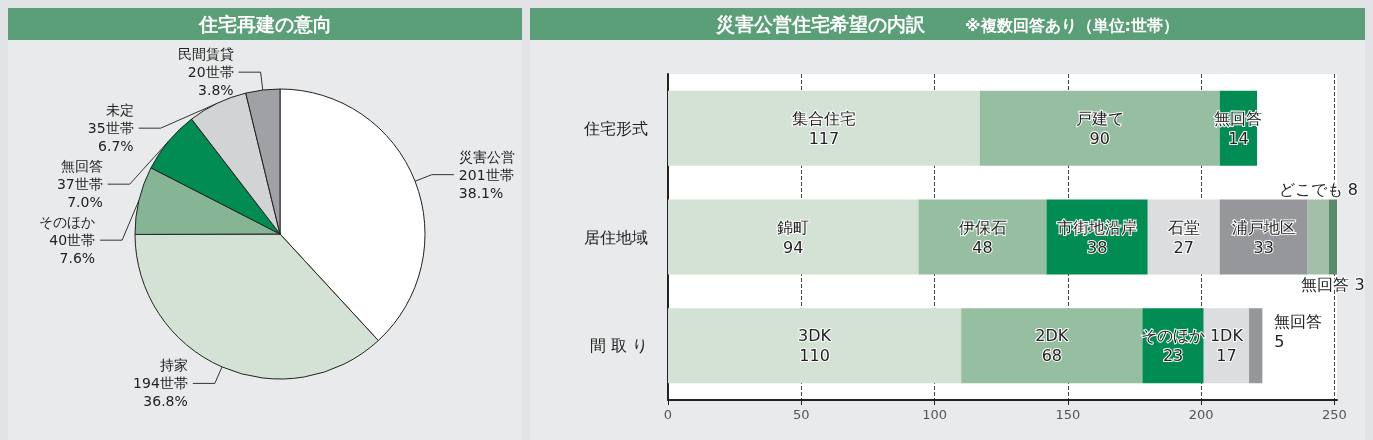 The image size is (1373, 440). Describe the element at coordinates (982, 237) in the screenshot. I see `data-label: 伊保石 48` at that location.